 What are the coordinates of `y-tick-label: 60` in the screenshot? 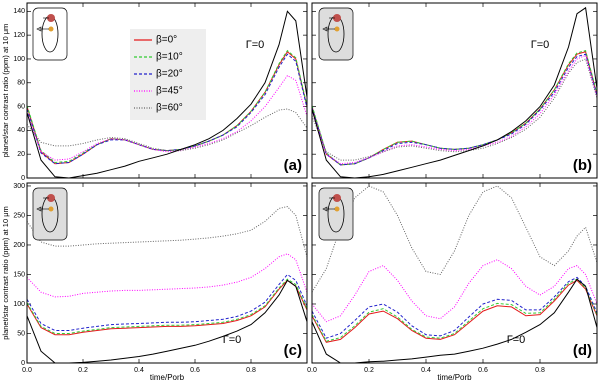 It's located at (21, 106).